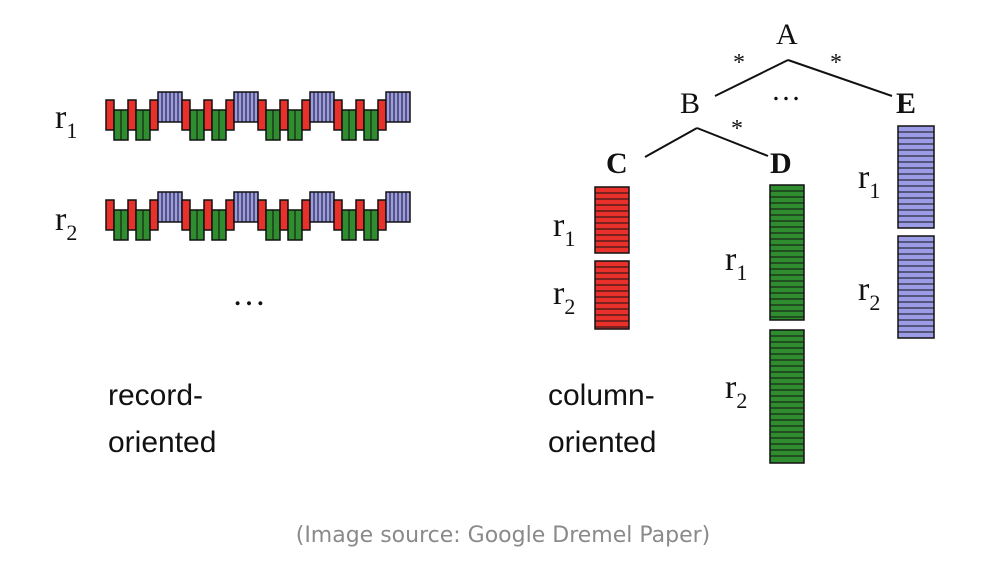 The width and height of the screenshot is (1006, 584). What do you see at coordinates (869, 293) in the screenshot?
I see `col-e-label-r2: r2` at bounding box center [869, 293].